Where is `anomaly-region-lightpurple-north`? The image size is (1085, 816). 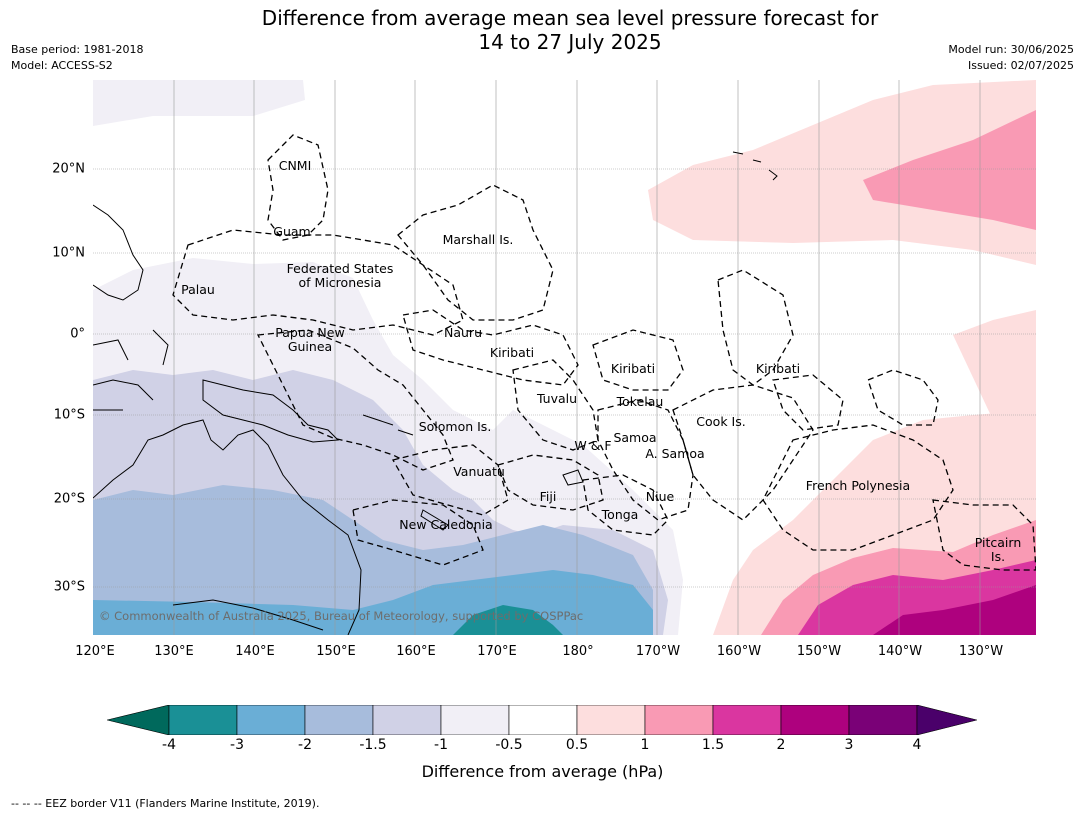 anomaly-region-lightpurple-north is located at coordinates (199, 103).